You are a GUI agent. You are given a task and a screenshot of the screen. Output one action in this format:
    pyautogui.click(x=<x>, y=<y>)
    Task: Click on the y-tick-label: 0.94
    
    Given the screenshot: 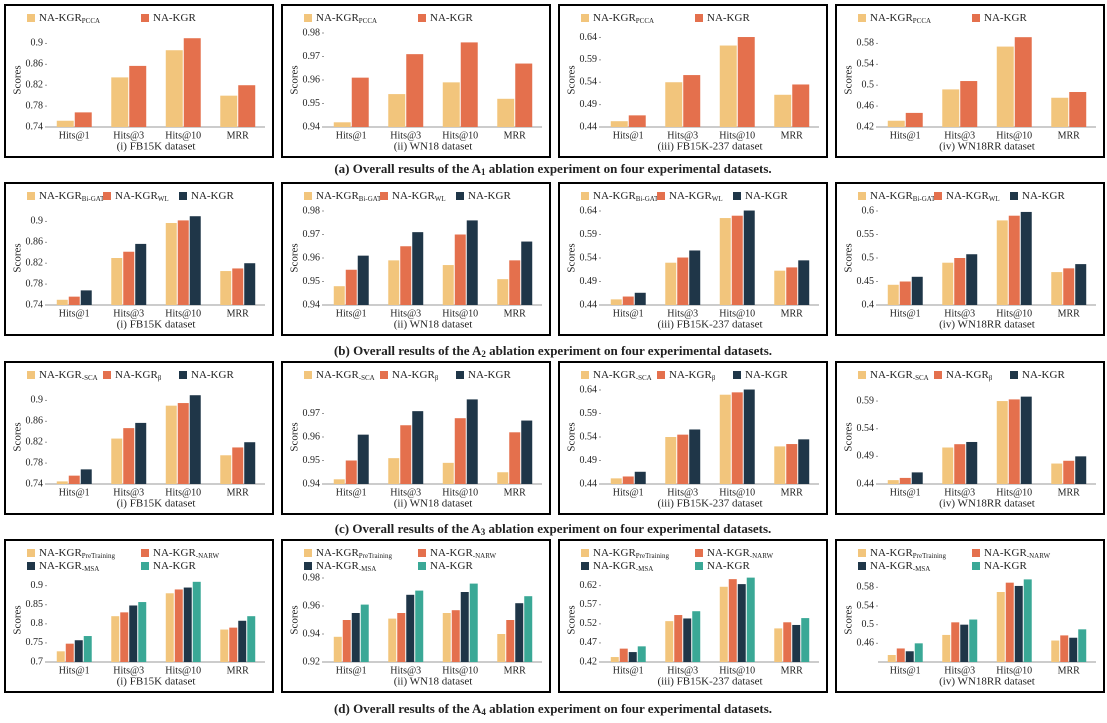 What is the action you would take?
    pyautogui.click(x=312, y=126)
    